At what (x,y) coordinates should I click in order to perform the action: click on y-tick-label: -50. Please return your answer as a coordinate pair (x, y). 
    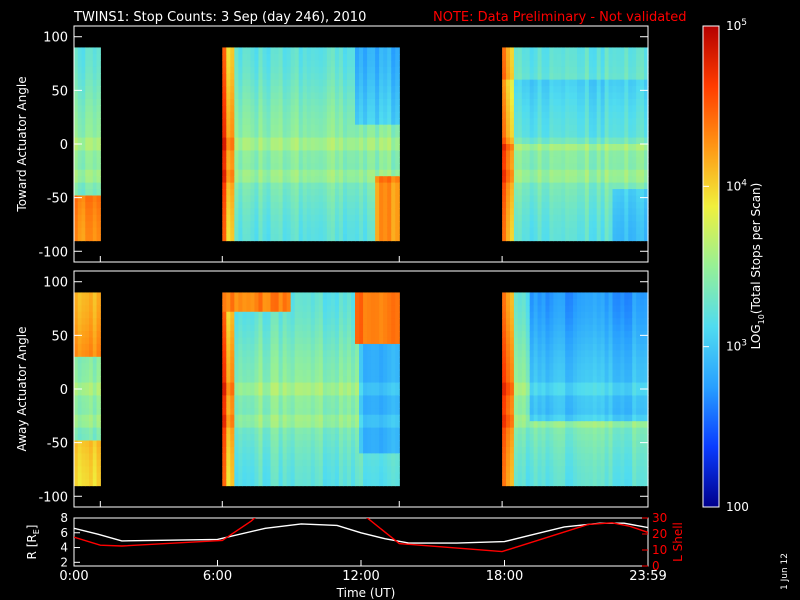
    Looking at the image, I should click on (57, 199).